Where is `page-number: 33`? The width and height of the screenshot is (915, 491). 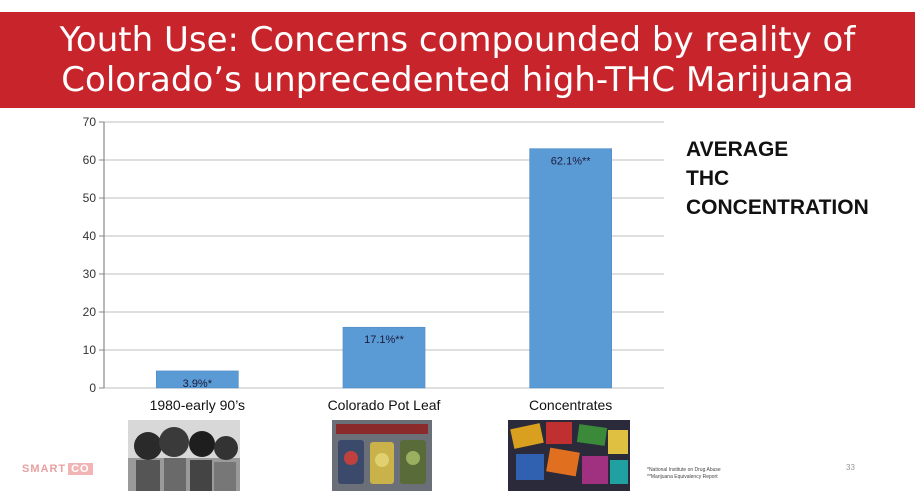
page-number: 33 is located at coordinates (850, 467).